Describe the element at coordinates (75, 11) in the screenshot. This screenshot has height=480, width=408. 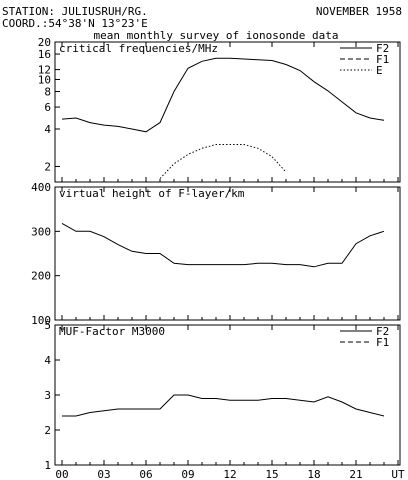
I see `station-label: STATION: JULIUSRUH/RG.` at that location.